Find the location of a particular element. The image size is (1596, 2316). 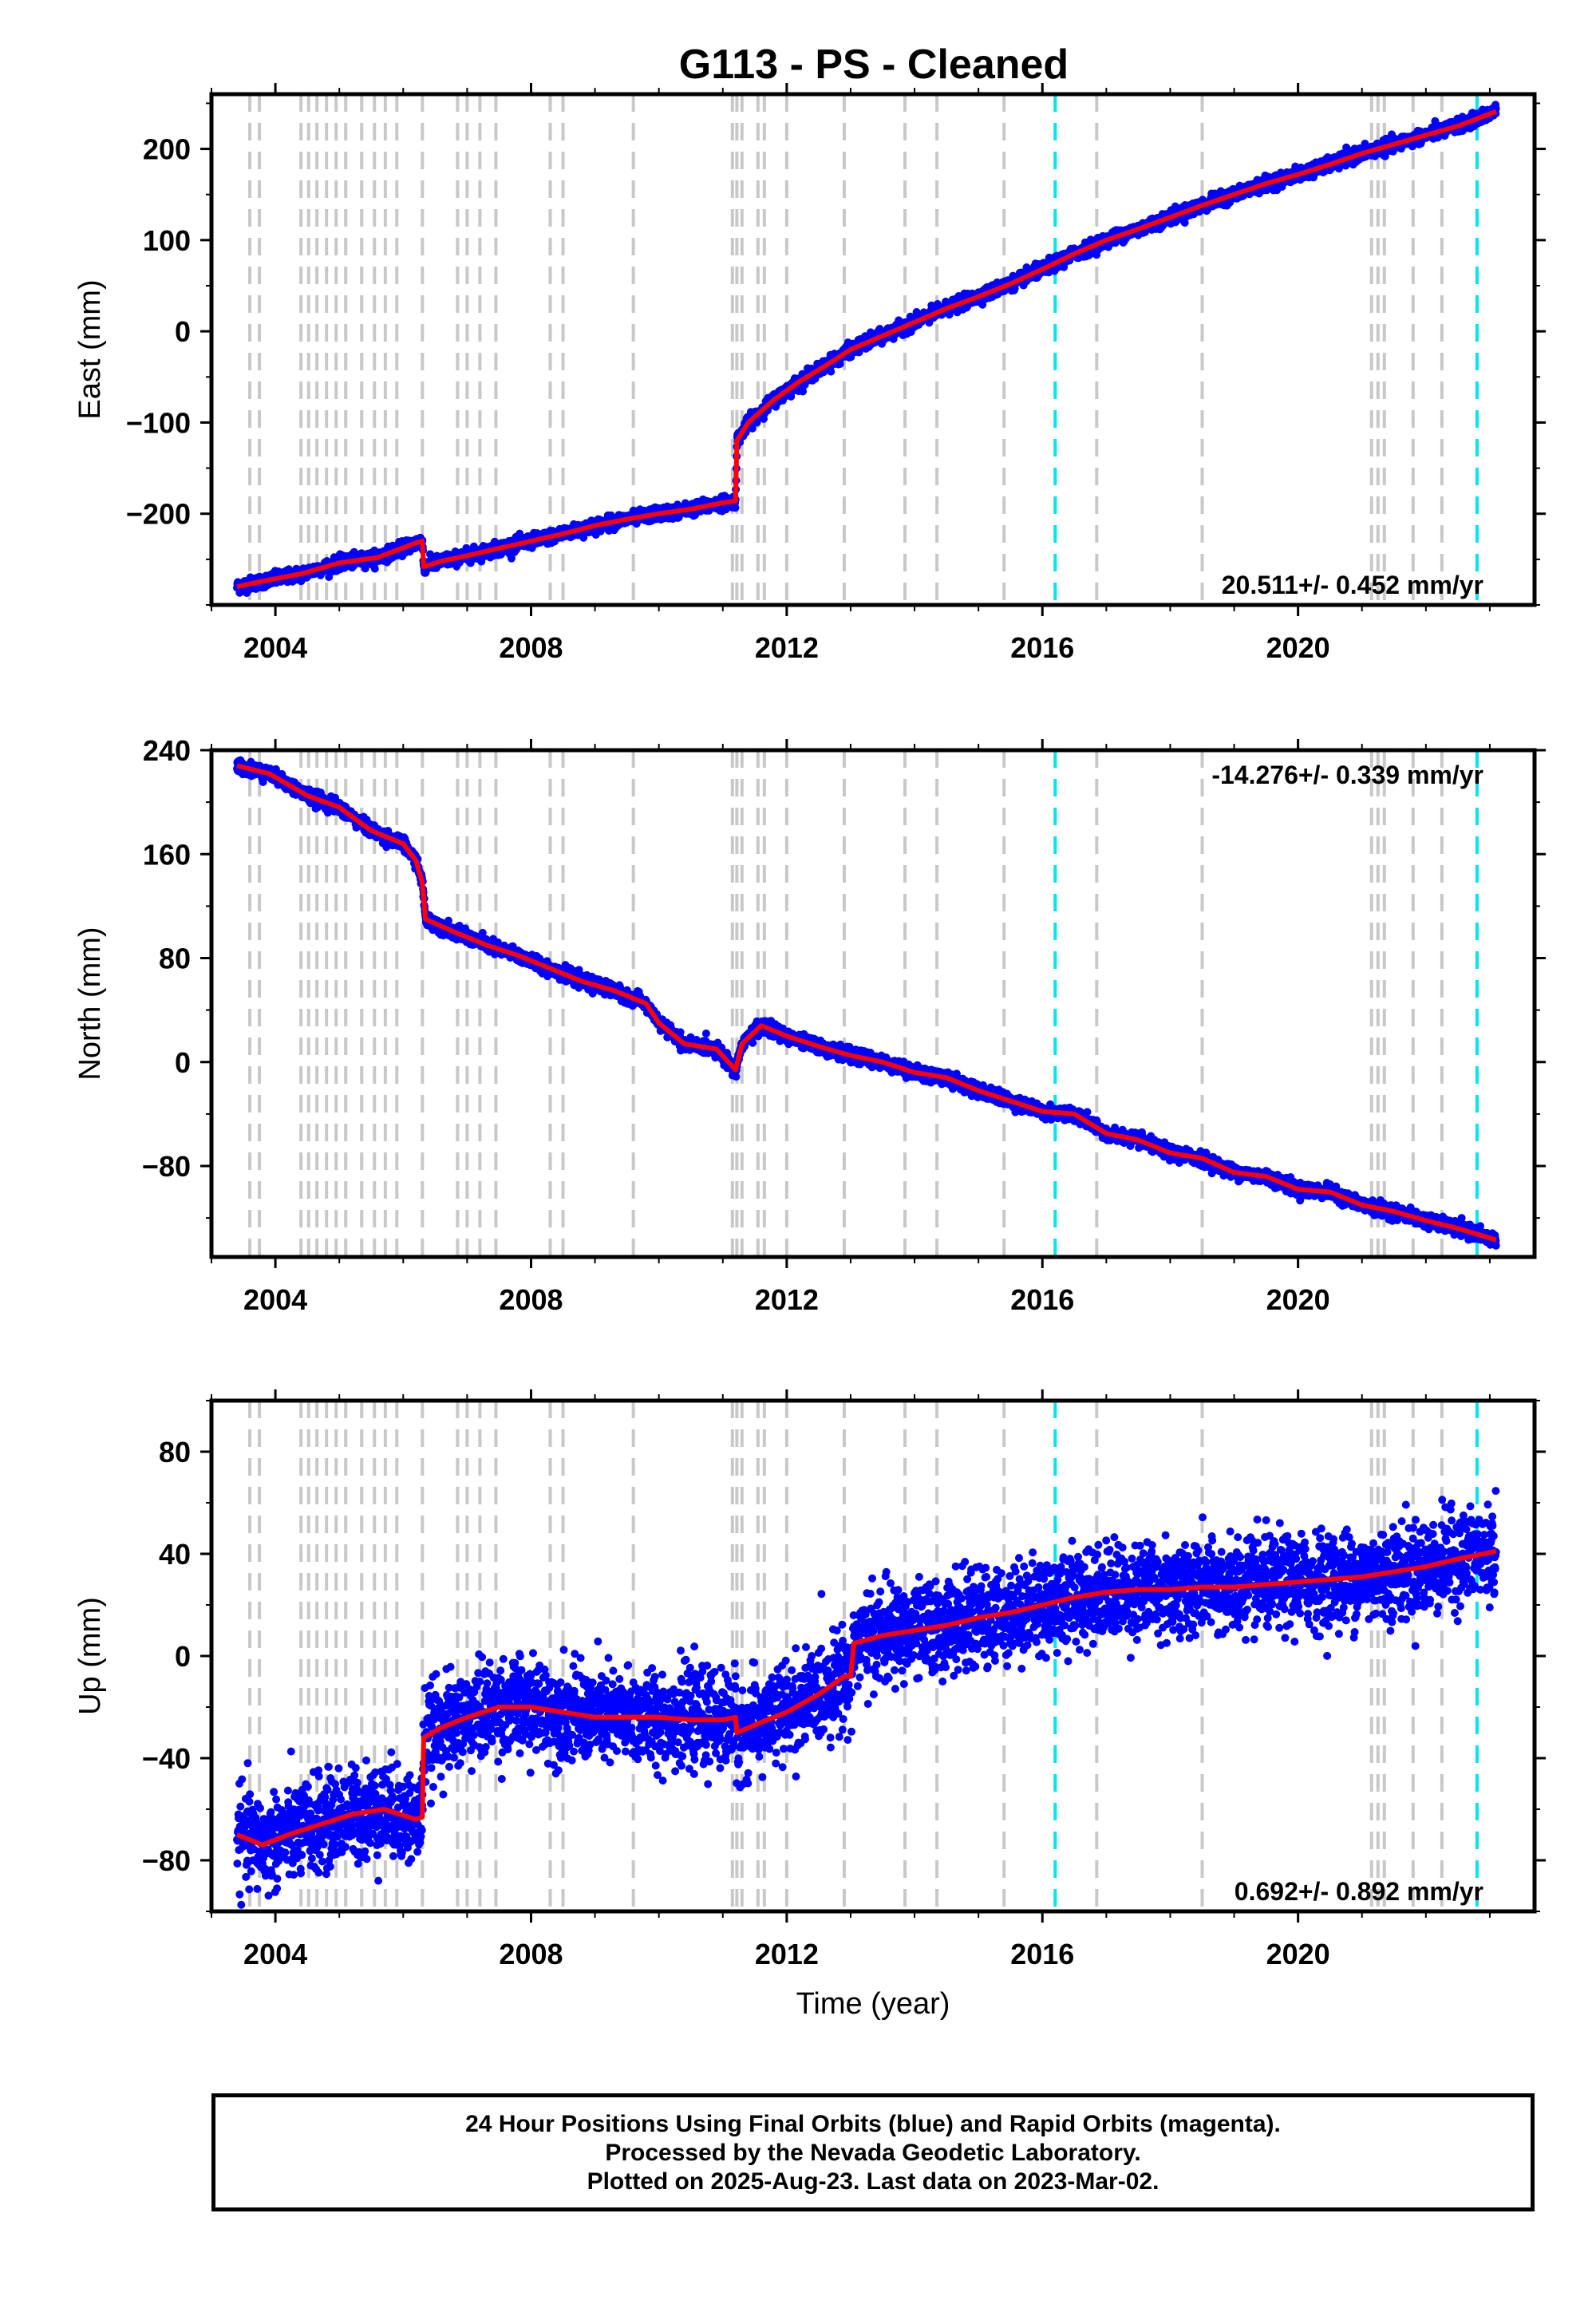

x-axis-label: Time (year) is located at coordinates (873, 2004).